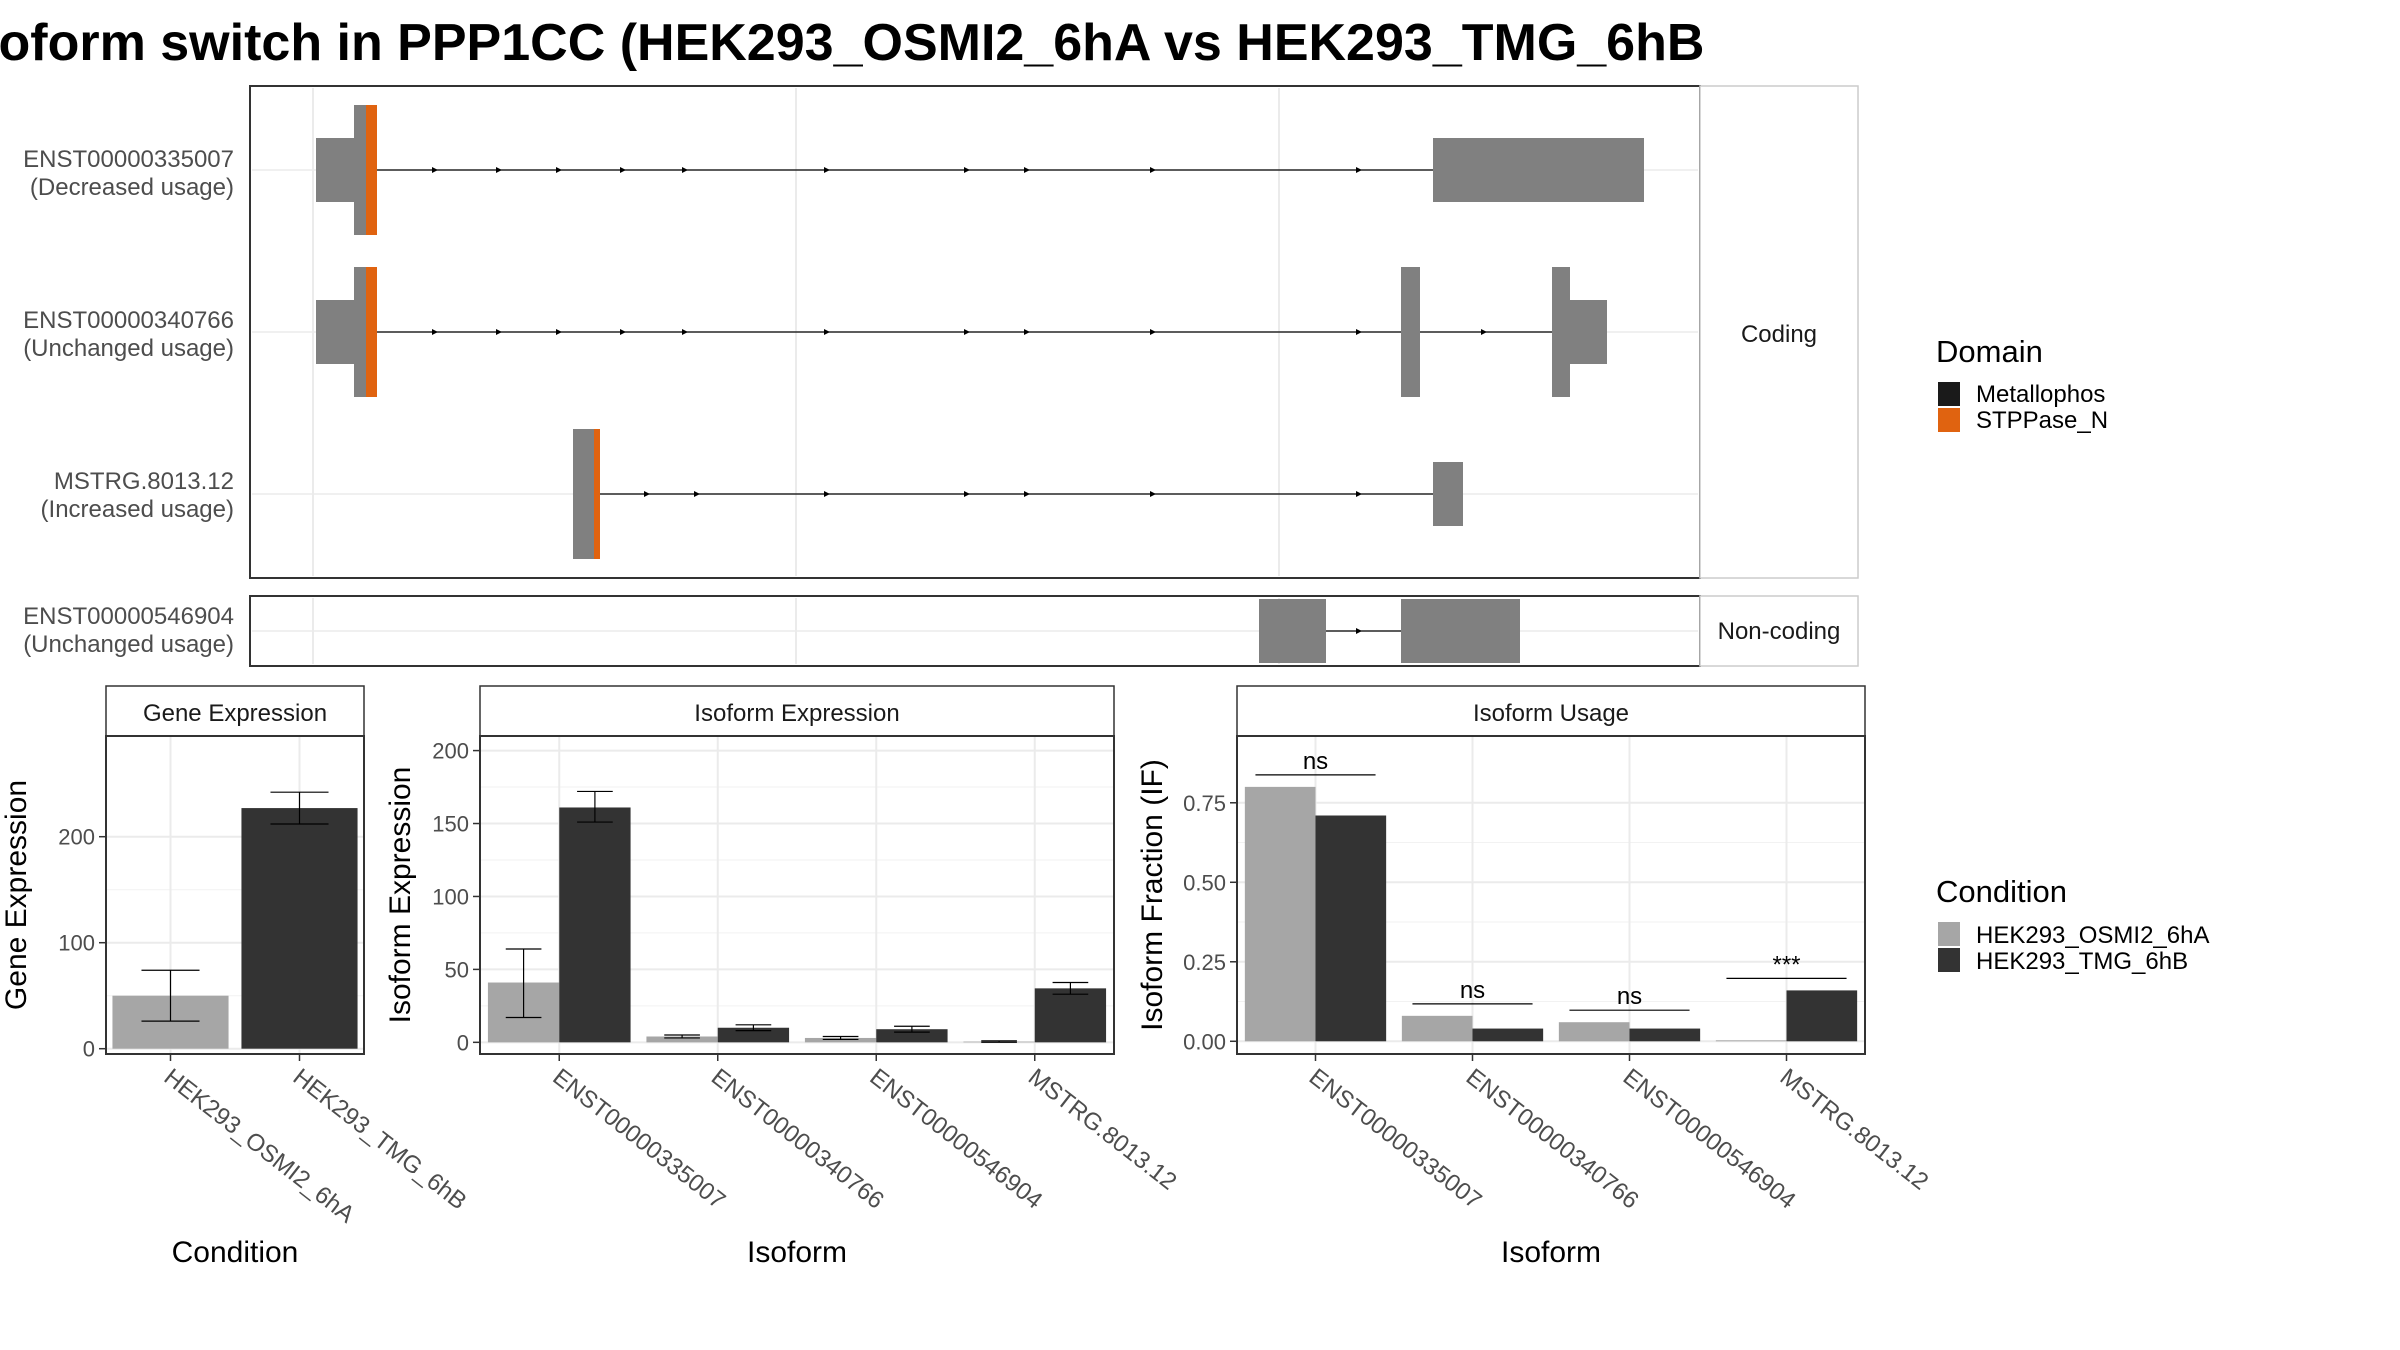  Describe the element at coordinates (132, 187) in the screenshot. I see `transcript-usage-label: (Decreased usage)` at that location.